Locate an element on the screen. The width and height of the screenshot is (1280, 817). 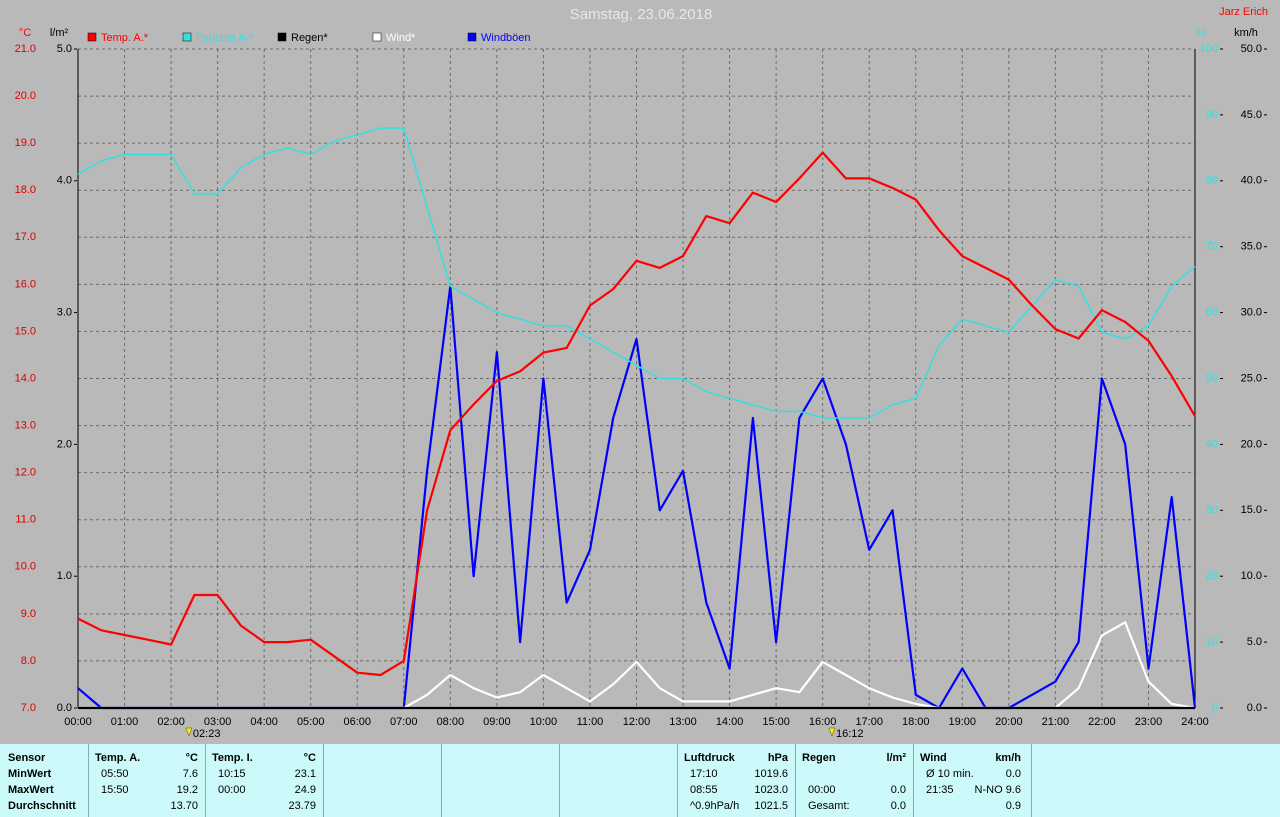
legend-label: Regen* is located at coordinates (309, 38).